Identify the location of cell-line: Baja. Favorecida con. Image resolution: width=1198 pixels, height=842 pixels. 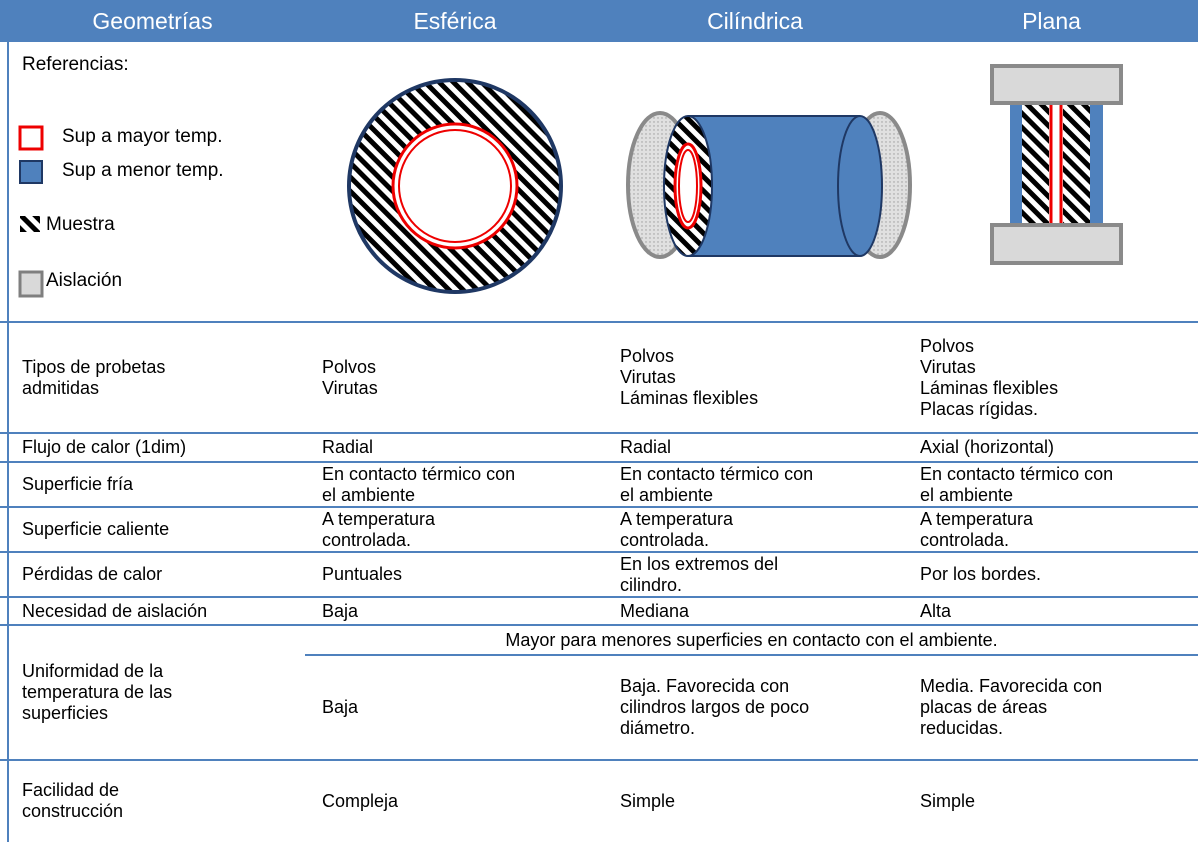
(705, 686).